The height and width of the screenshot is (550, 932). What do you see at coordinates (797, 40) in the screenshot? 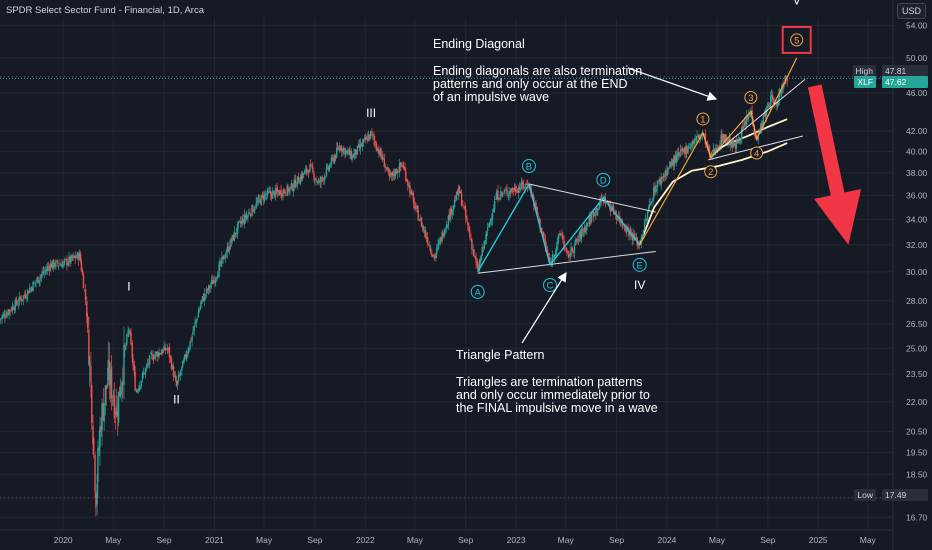
I see `wave-label-circle` at bounding box center [797, 40].